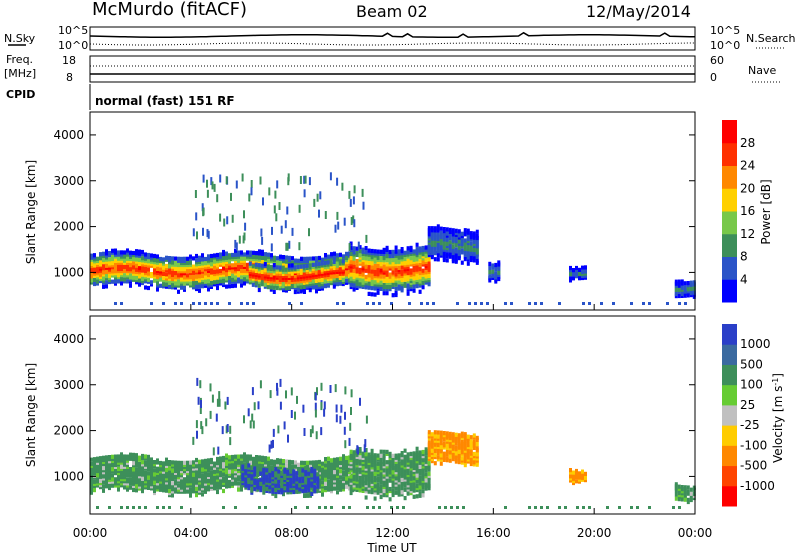  Describe the element at coordinates (747, 211) in the screenshot. I see `colorbar-tick-label: 16` at that location.